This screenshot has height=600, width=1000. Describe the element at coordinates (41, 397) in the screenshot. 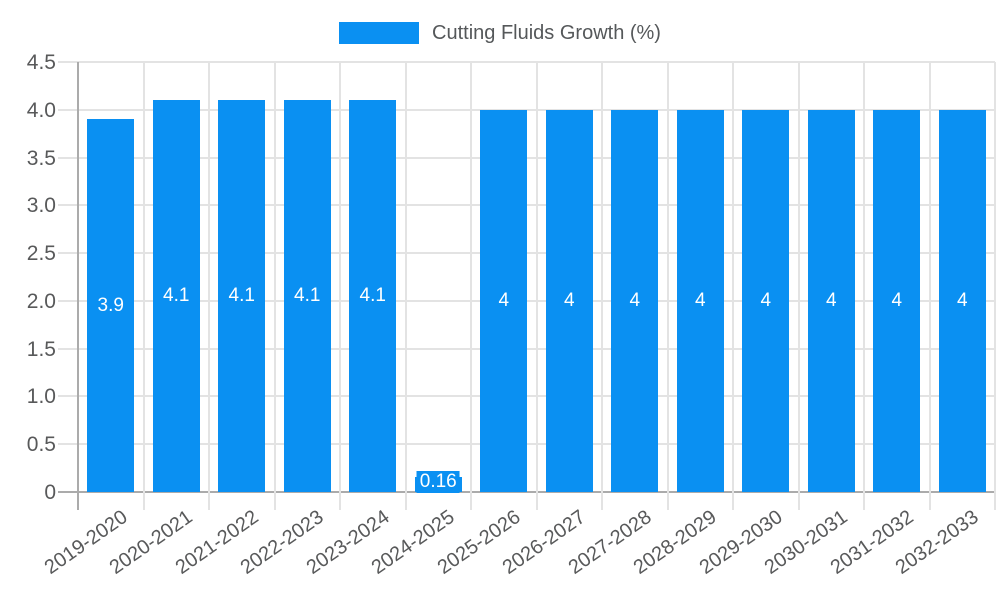

I see `y-tick-label: 1.0` at that location.